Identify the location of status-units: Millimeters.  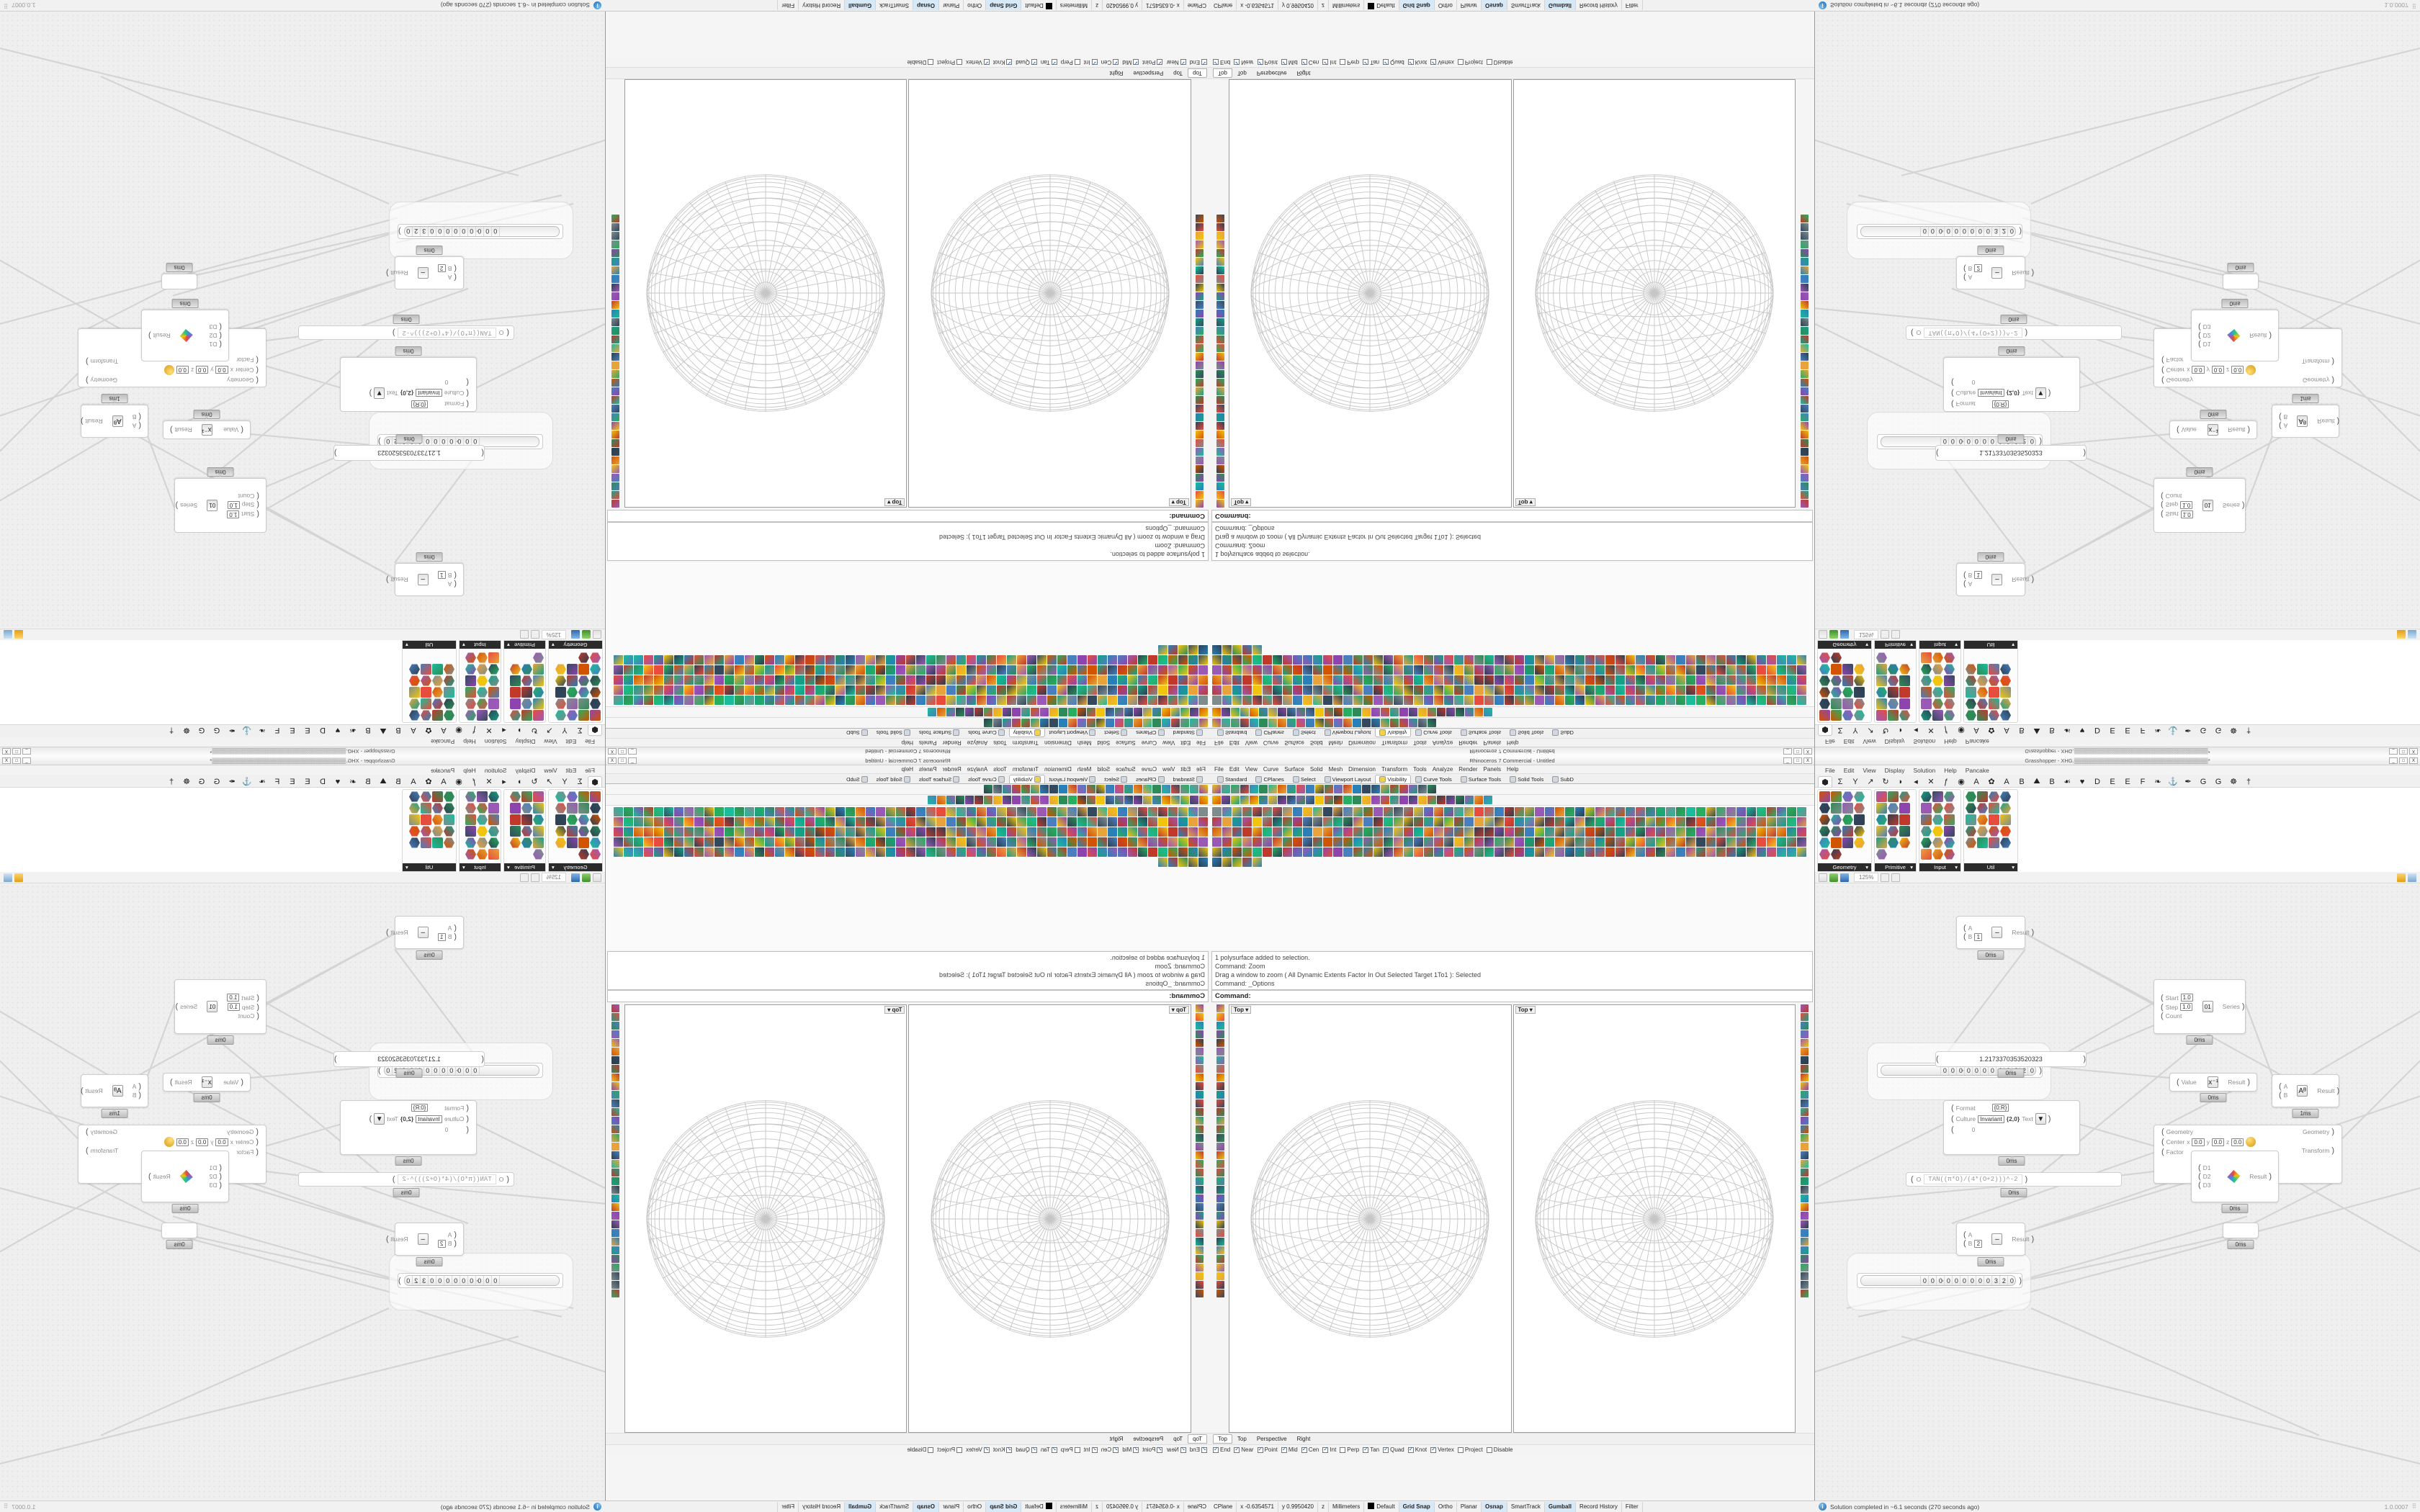
(1347, 5).